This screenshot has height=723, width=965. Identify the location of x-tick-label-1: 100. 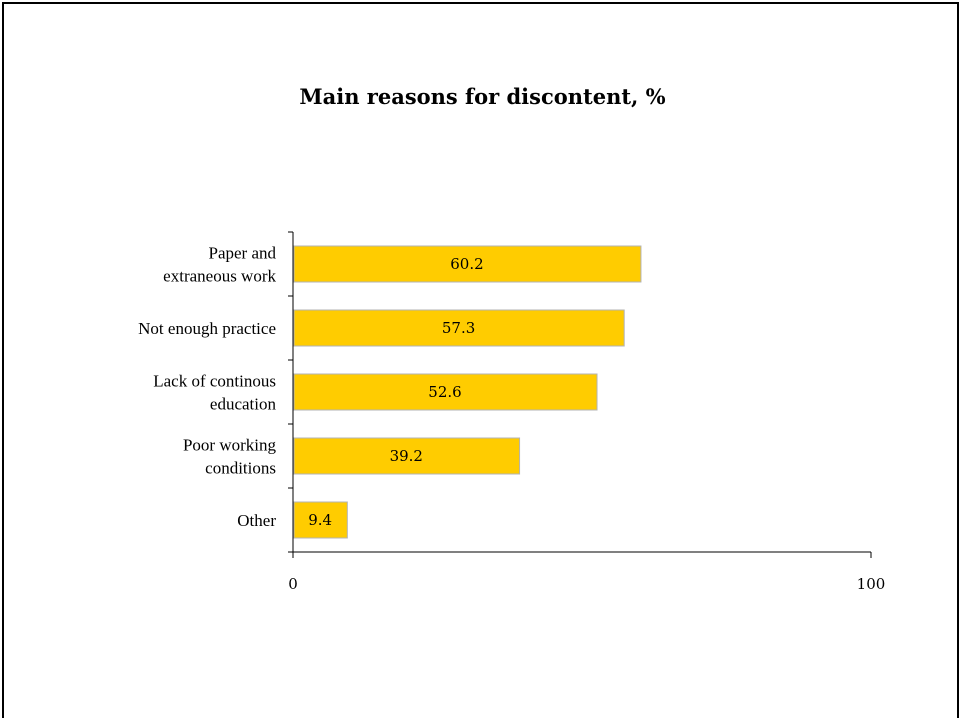
(871, 584).